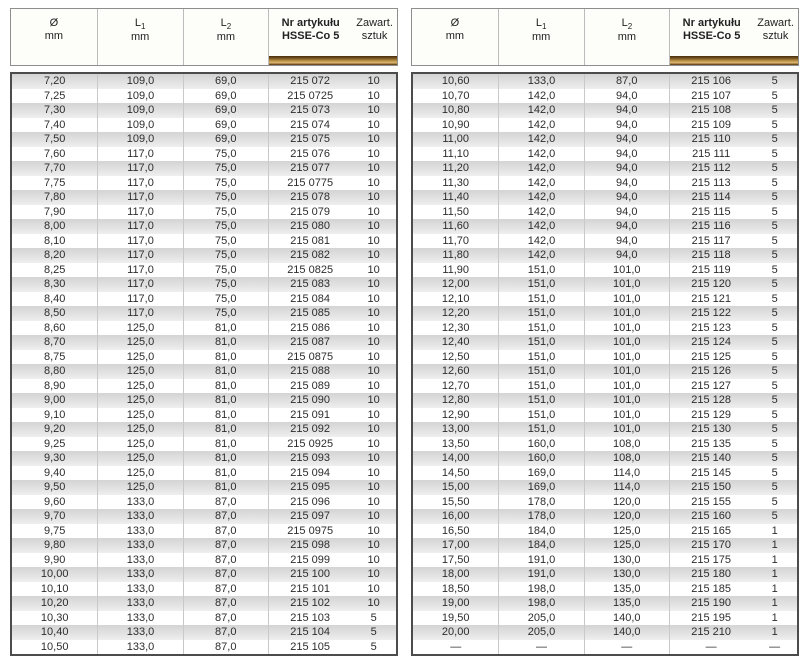  I want to click on cell: 101,0, so click(627, 284).